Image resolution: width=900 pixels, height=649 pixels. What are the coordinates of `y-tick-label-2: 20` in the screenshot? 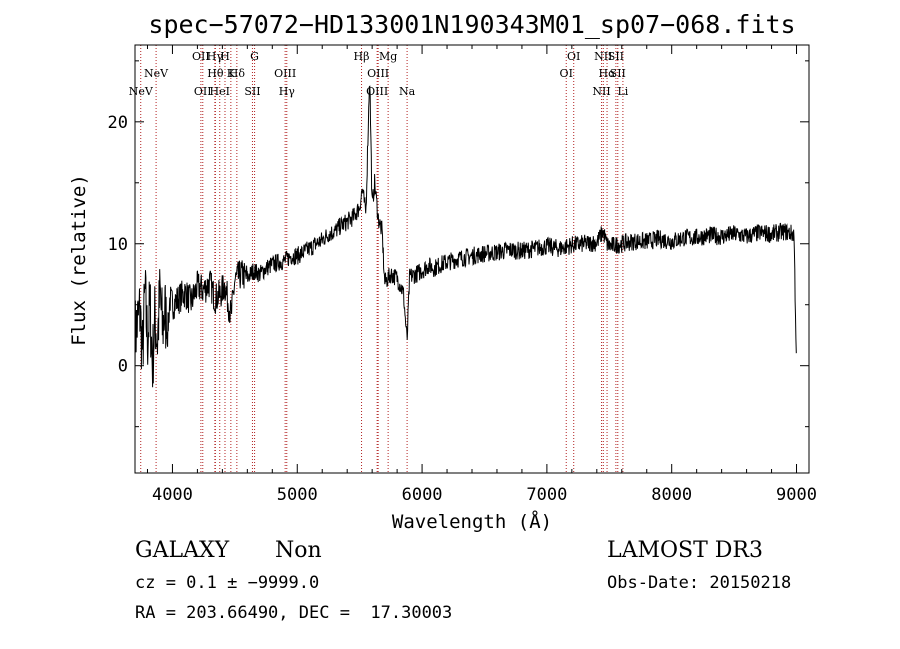 It's located at (118, 123).